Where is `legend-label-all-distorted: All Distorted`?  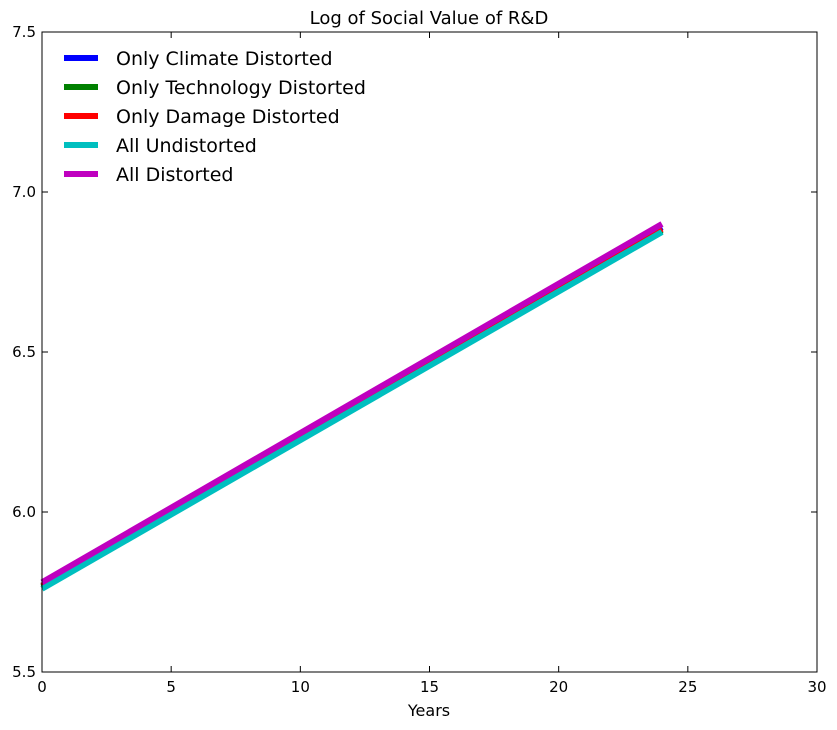
legend-label-all-distorted: All Distorted is located at coordinates (175, 175).